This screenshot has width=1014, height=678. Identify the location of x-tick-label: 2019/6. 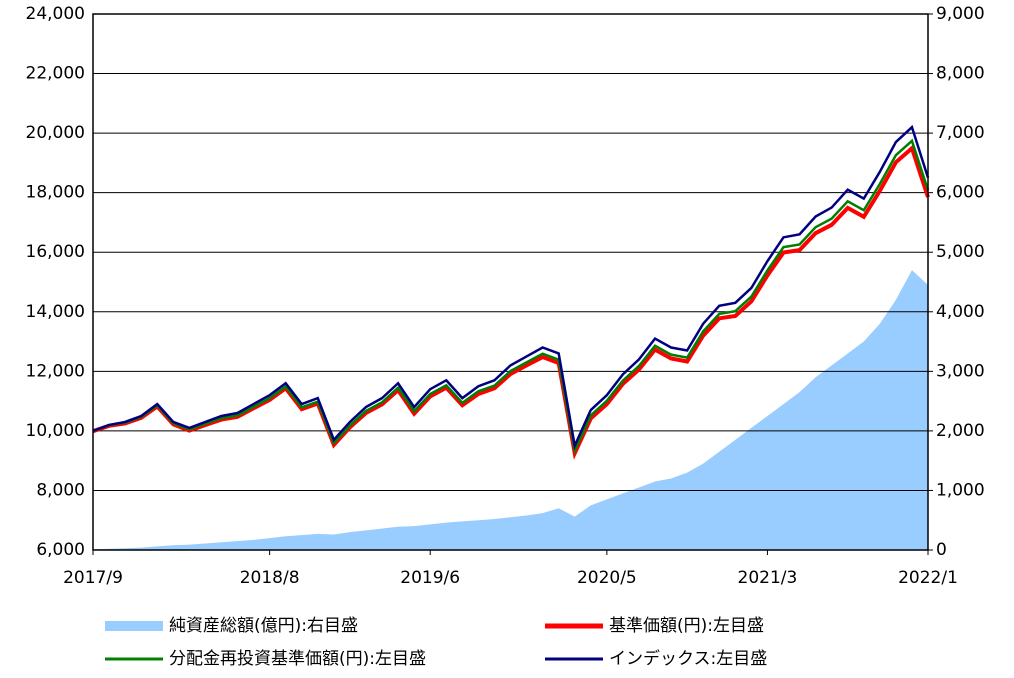
(430, 578).